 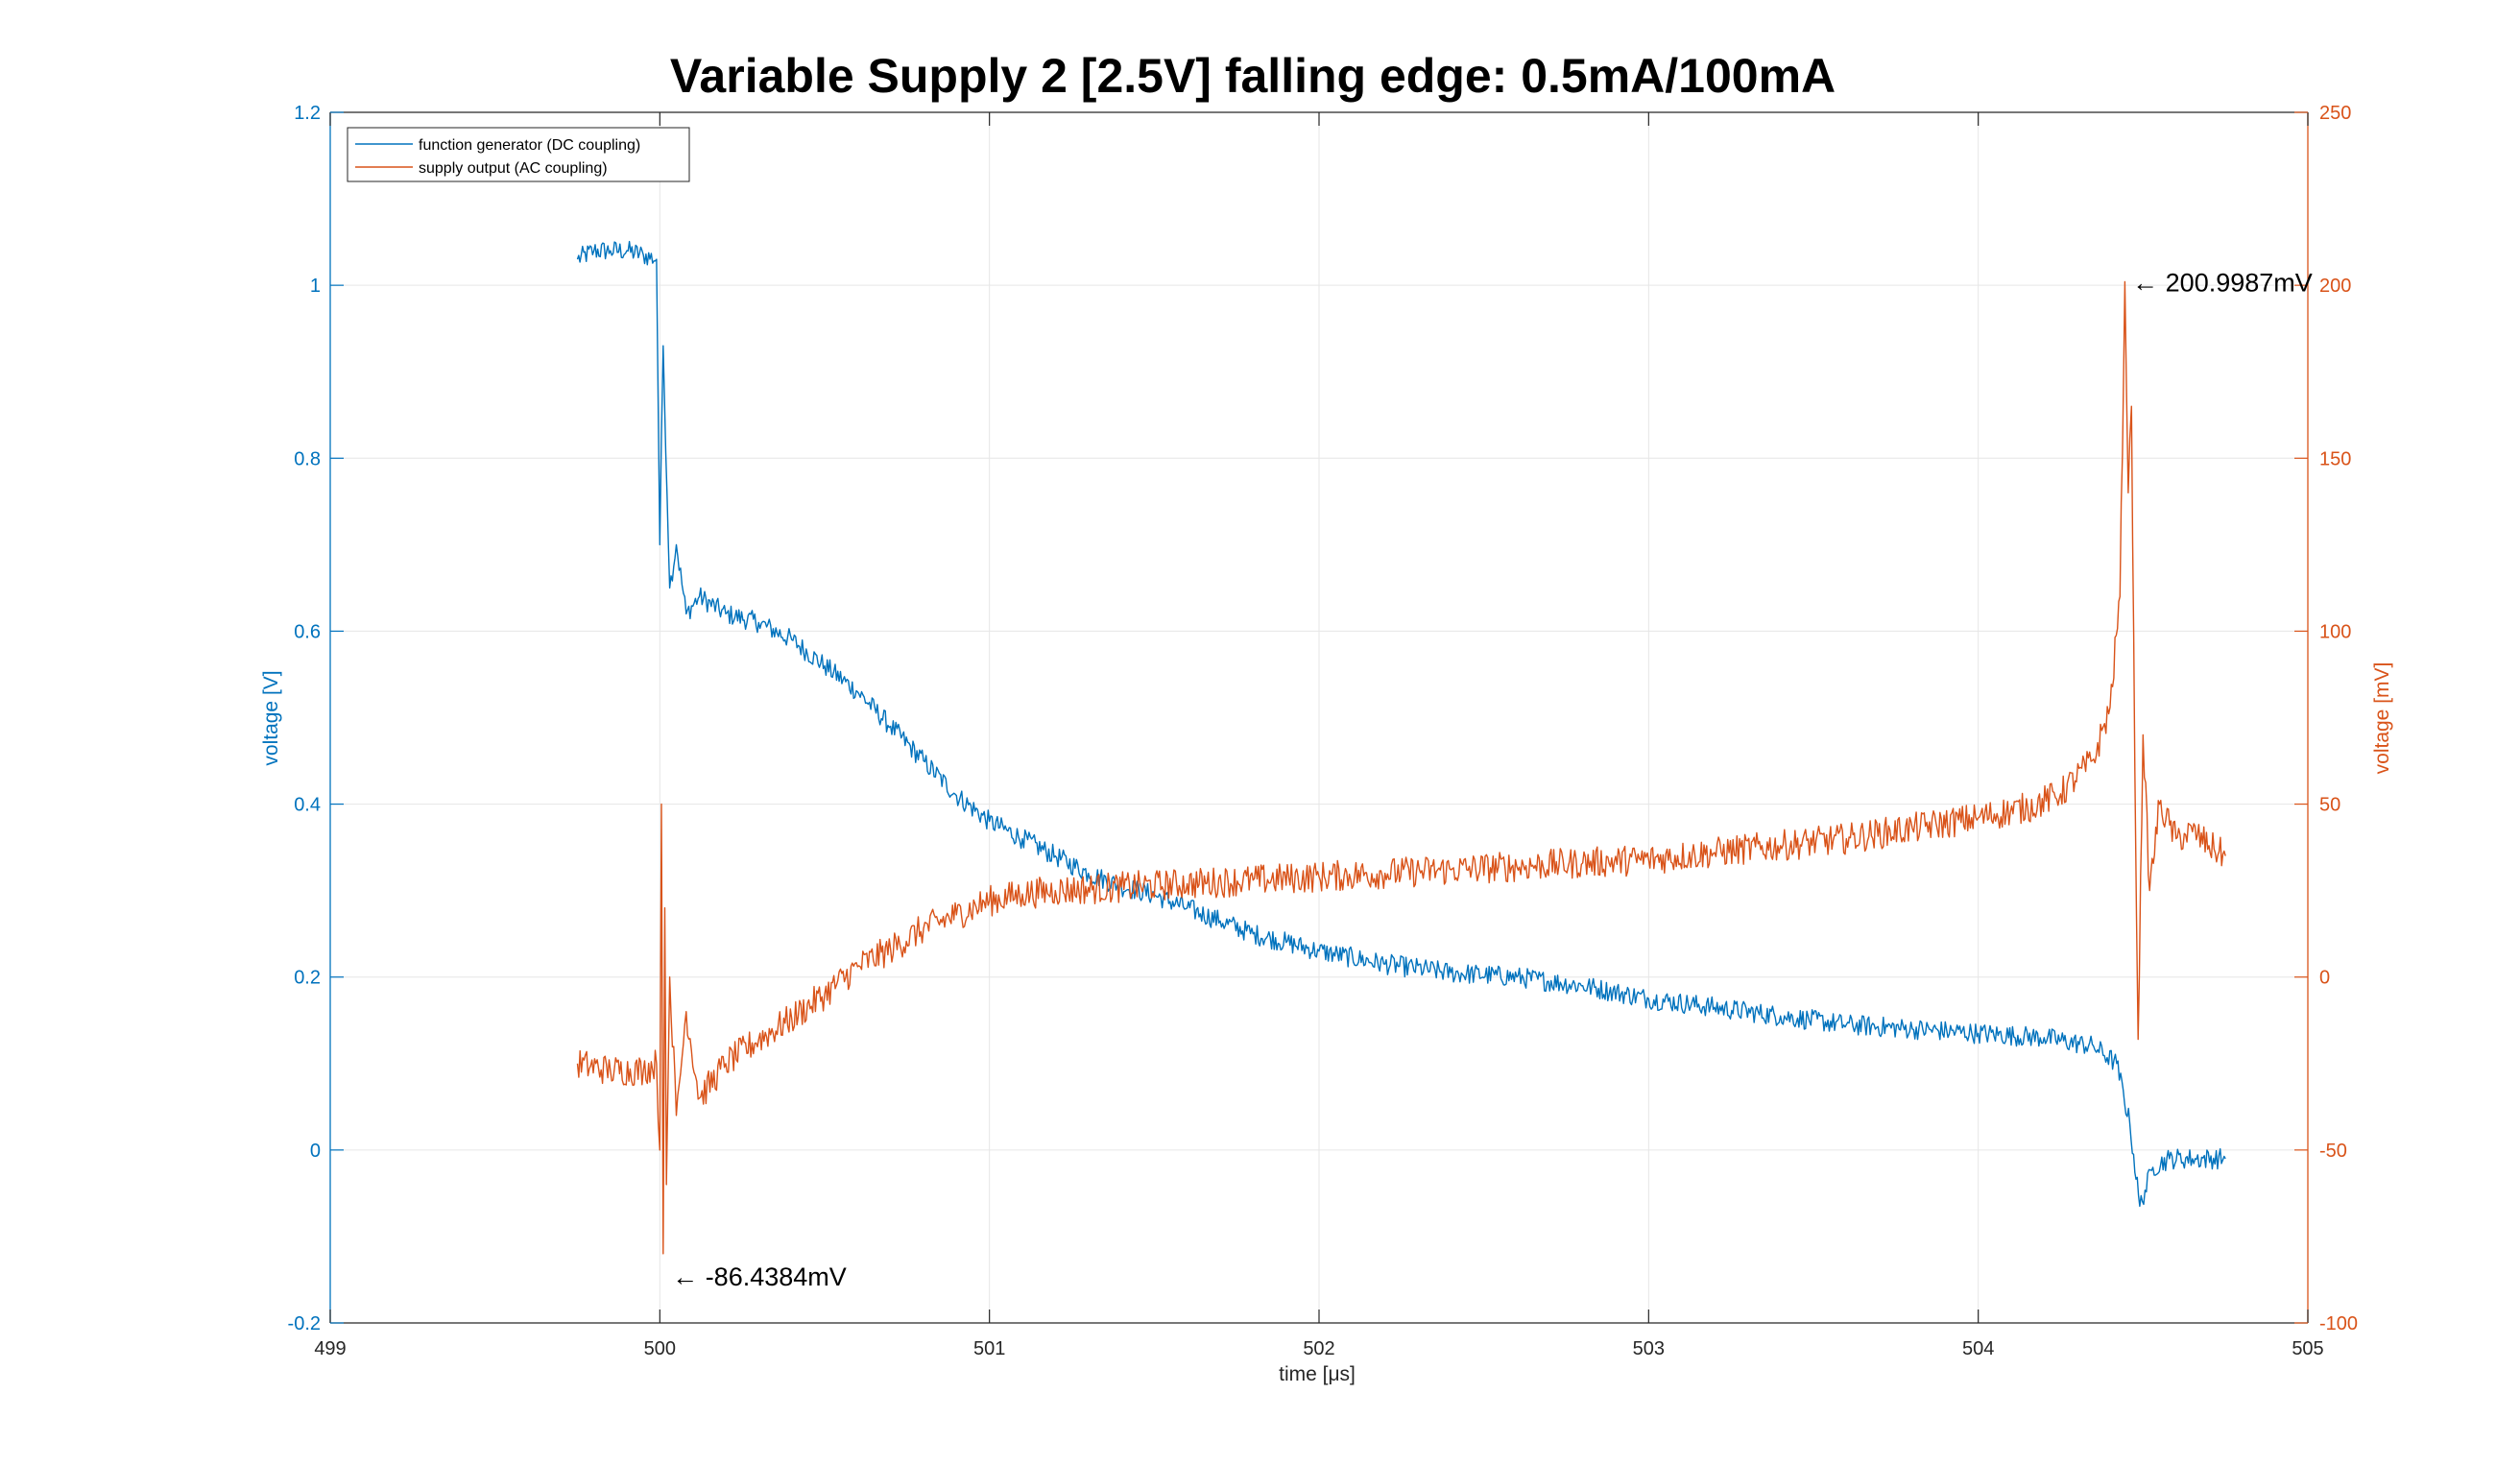 What do you see at coordinates (529, 145) in the screenshot?
I see `legend-entry-fg: function generator (DC coupling)` at bounding box center [529, 145].